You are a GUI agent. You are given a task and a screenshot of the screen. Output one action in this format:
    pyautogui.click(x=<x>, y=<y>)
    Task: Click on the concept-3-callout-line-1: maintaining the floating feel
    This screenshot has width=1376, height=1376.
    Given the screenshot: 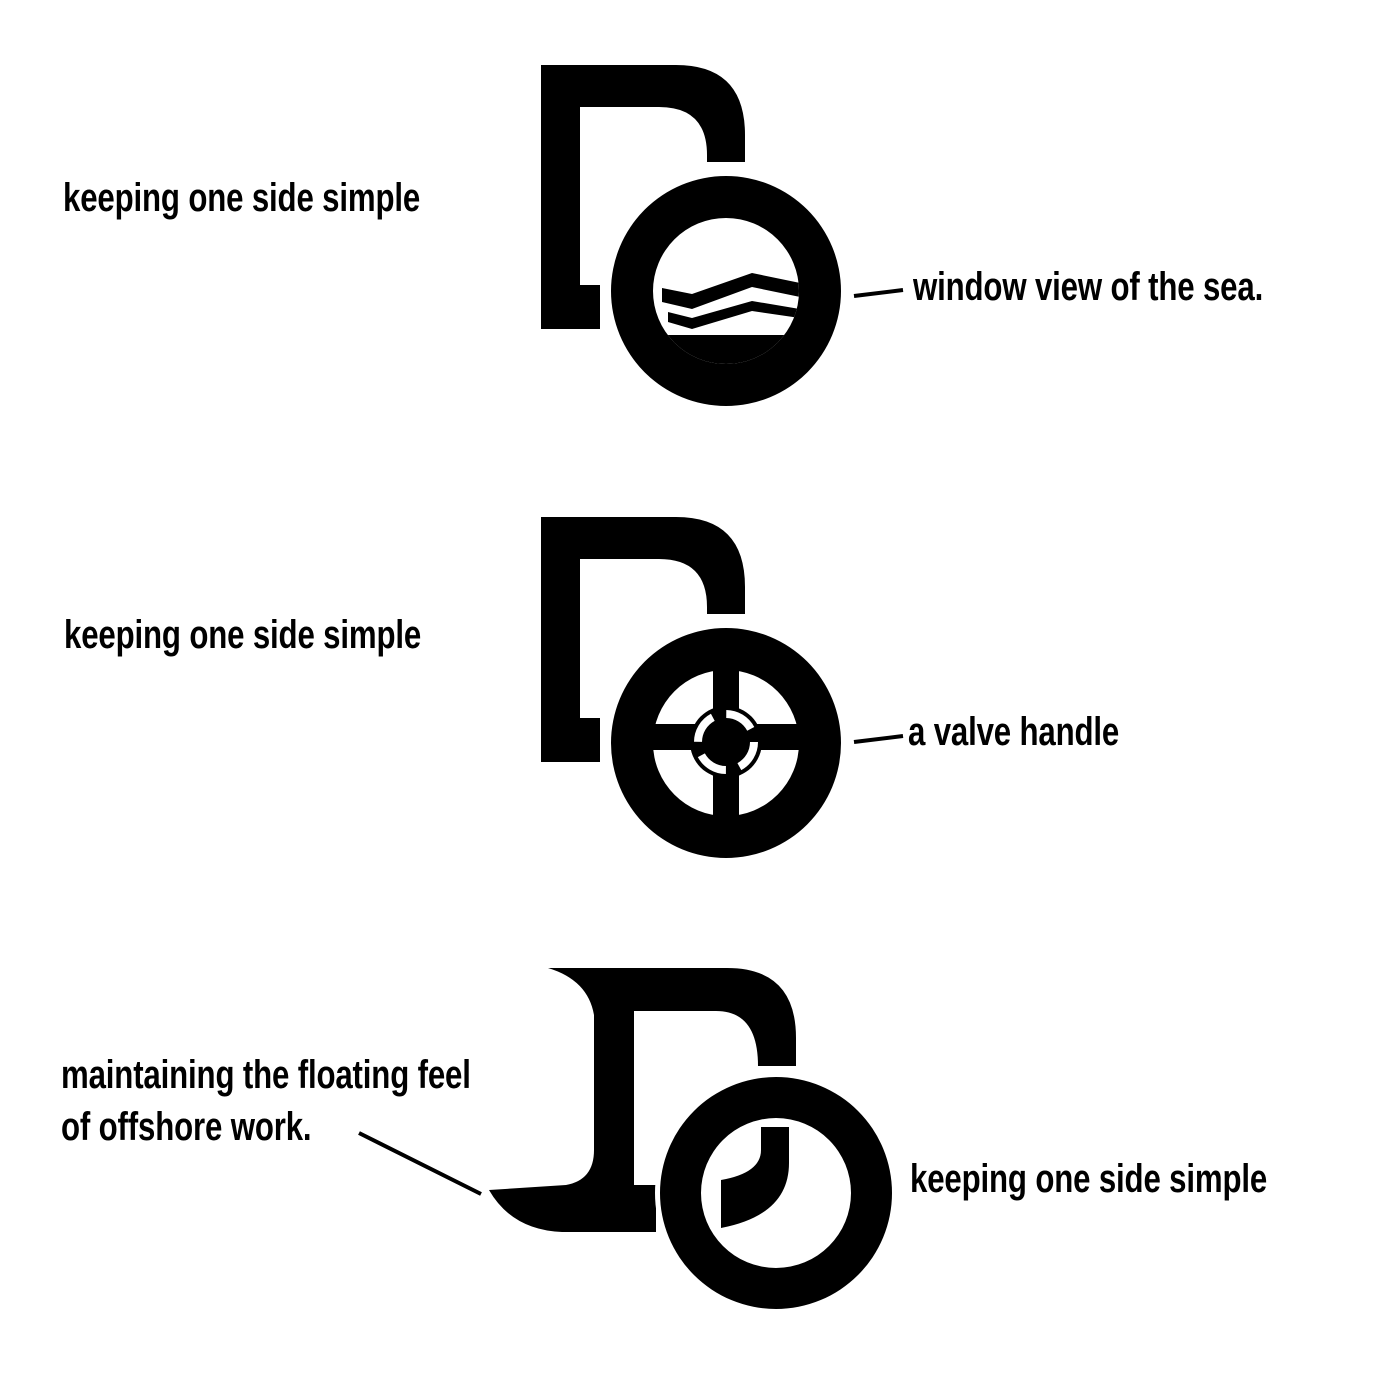 What is the action you would take?
    pyautogui.click(x=266, y=1075)
    